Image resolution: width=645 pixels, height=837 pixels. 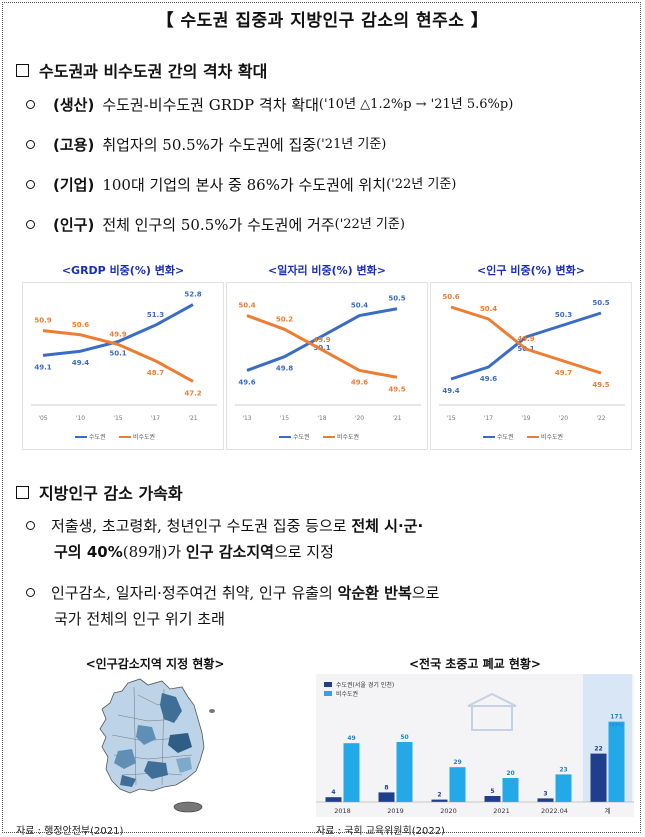 I want to click on x-tick-label: '19, so click(x=525, y=418).